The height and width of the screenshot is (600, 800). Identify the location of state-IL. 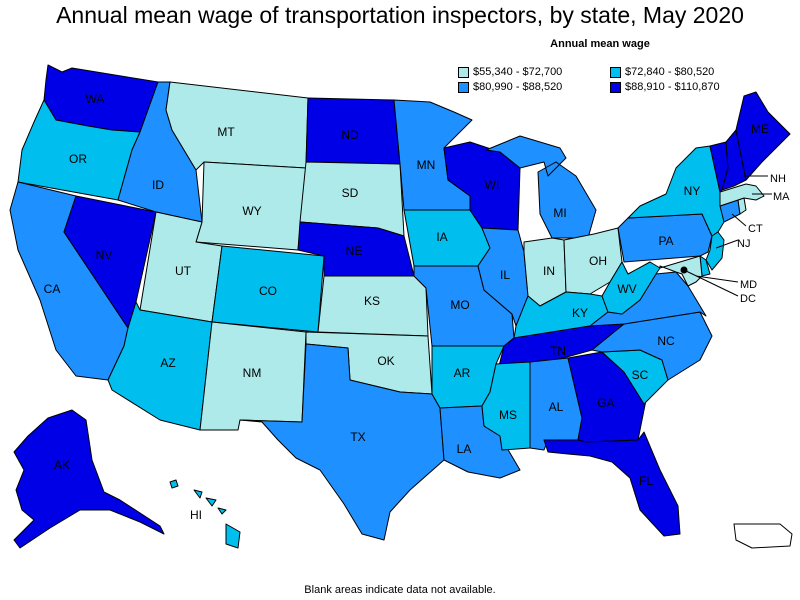
(503, 277).